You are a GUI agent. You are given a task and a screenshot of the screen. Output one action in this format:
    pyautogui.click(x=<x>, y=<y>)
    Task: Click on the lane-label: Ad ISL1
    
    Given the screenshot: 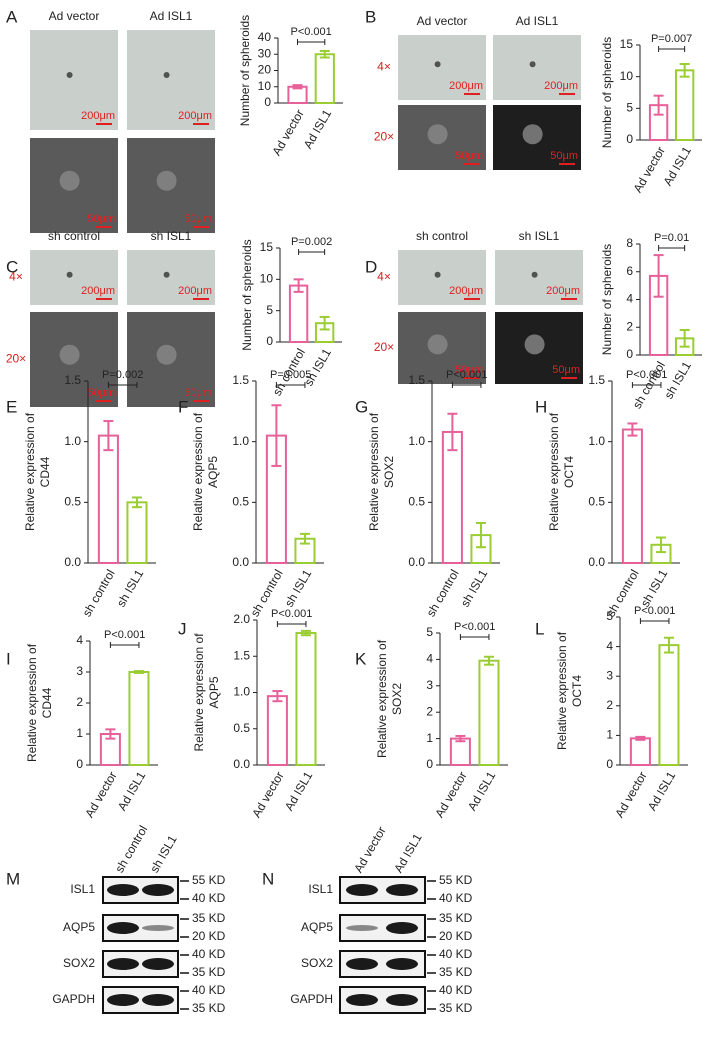 What is the action you would take?
    pyautogui.click(x=408, y=853)
    